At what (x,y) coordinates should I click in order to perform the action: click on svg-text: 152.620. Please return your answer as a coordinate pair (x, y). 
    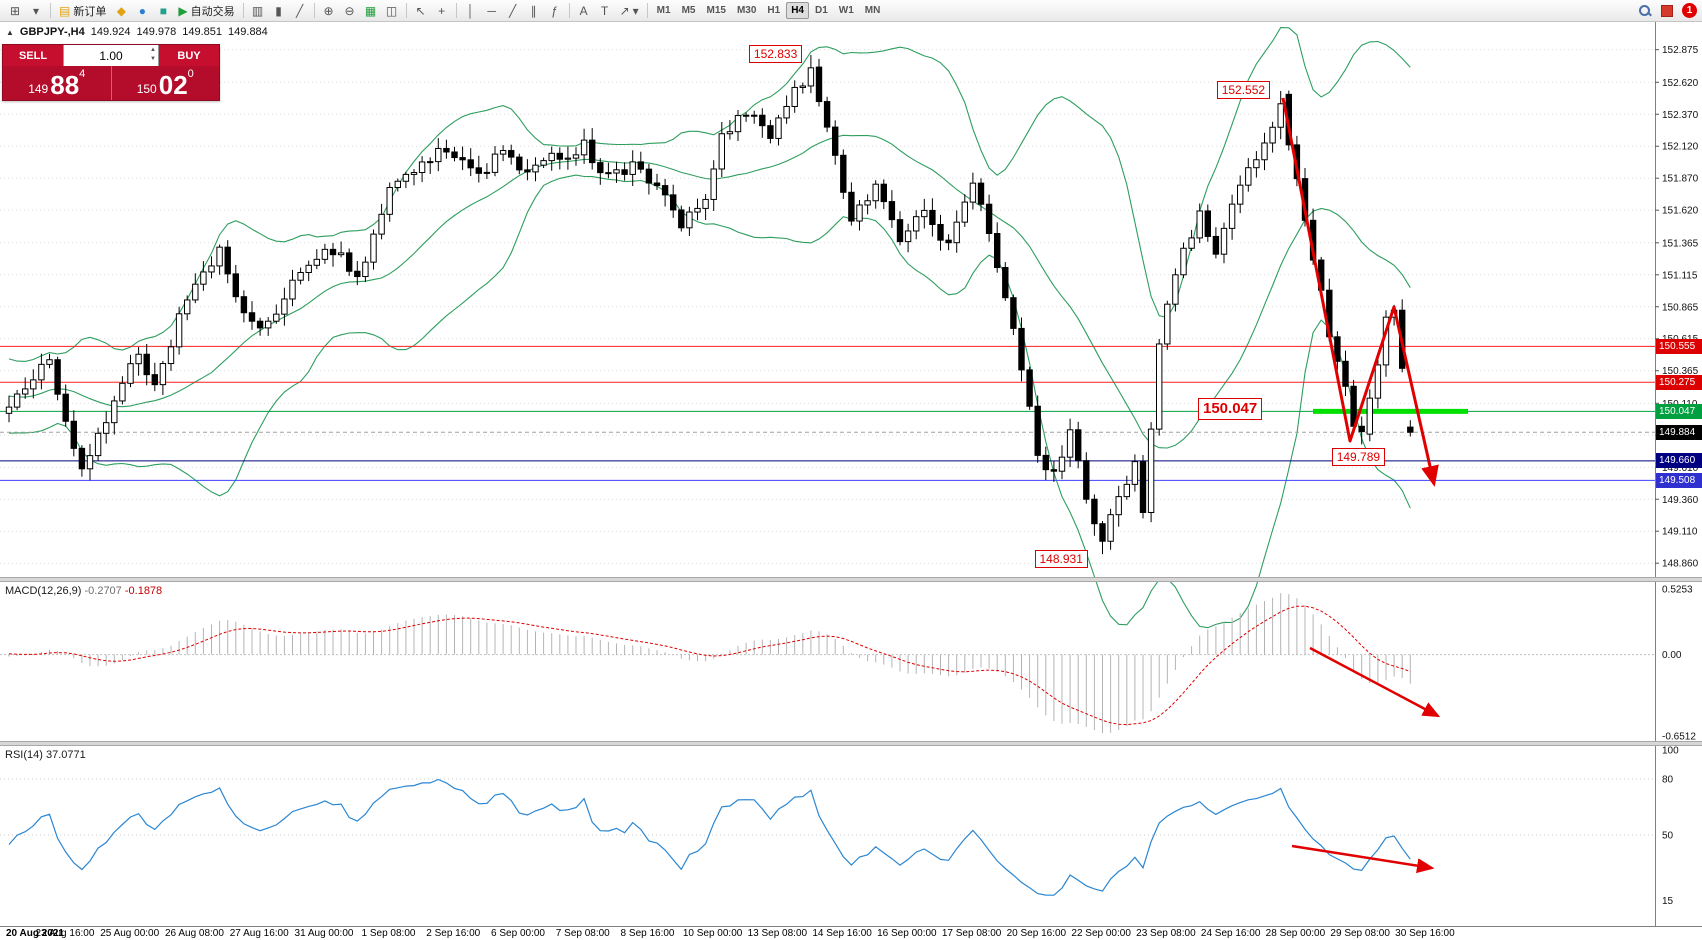
    Looking at the image, I should click on (1680, 83).